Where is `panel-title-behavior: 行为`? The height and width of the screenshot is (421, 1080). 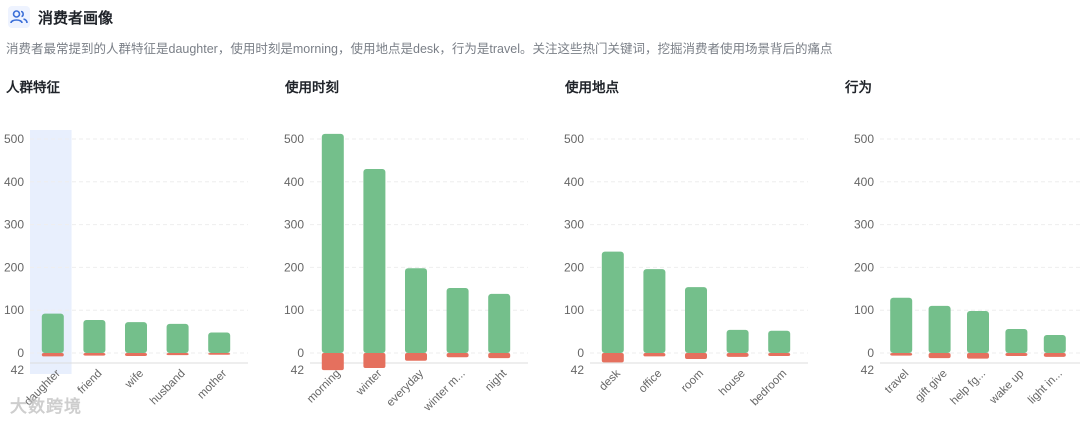 panel-title-behavior: 行为 is located at coordinates (858, 87).